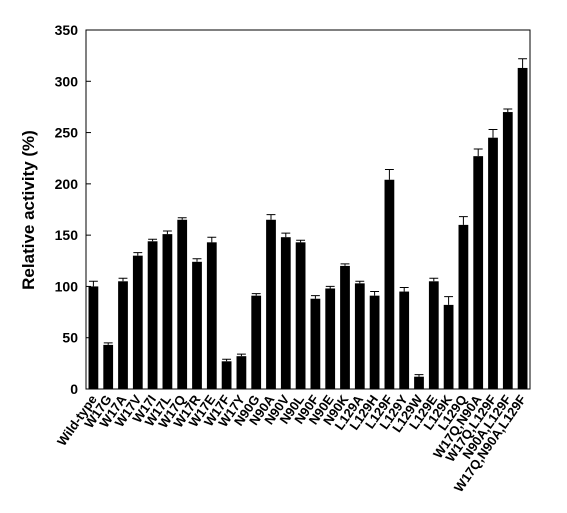  I want to click on y-tick-label: 250, so click(67, 133).